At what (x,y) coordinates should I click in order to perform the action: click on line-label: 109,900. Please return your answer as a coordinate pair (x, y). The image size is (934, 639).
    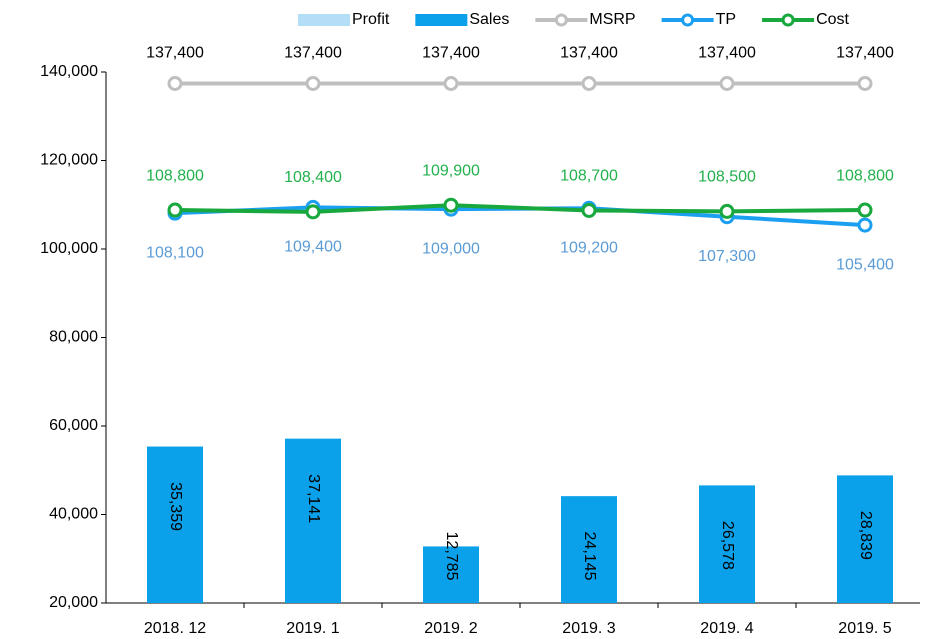
    Looking at the image, I should click on (451, 170).